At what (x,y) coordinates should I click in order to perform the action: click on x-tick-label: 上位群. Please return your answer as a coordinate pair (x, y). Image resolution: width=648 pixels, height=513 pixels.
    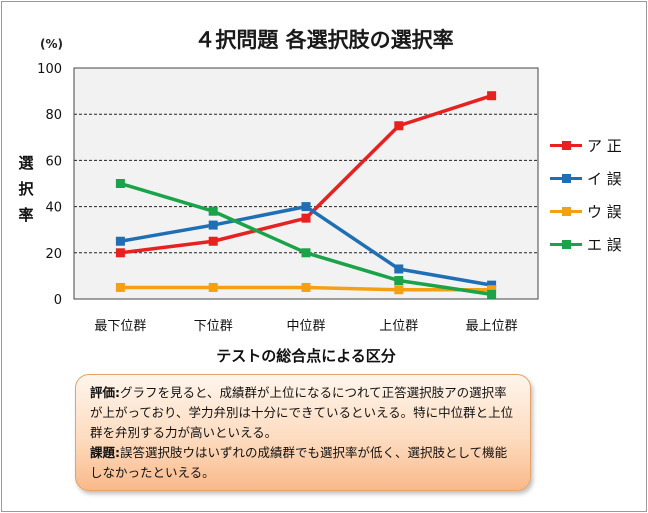
    Looking at the image, I should click on (398, 326).